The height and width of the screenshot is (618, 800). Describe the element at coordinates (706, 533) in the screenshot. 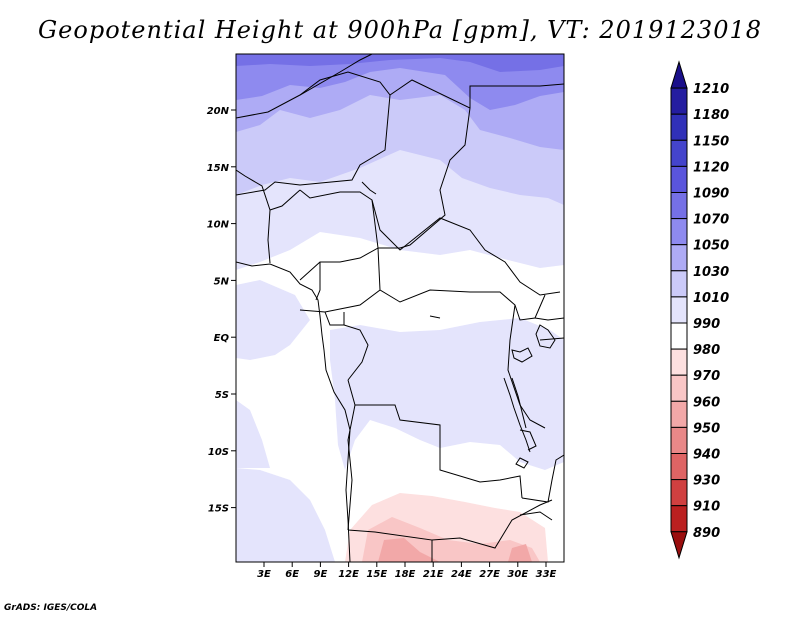

I see `colorbar-label: 890` at that location.